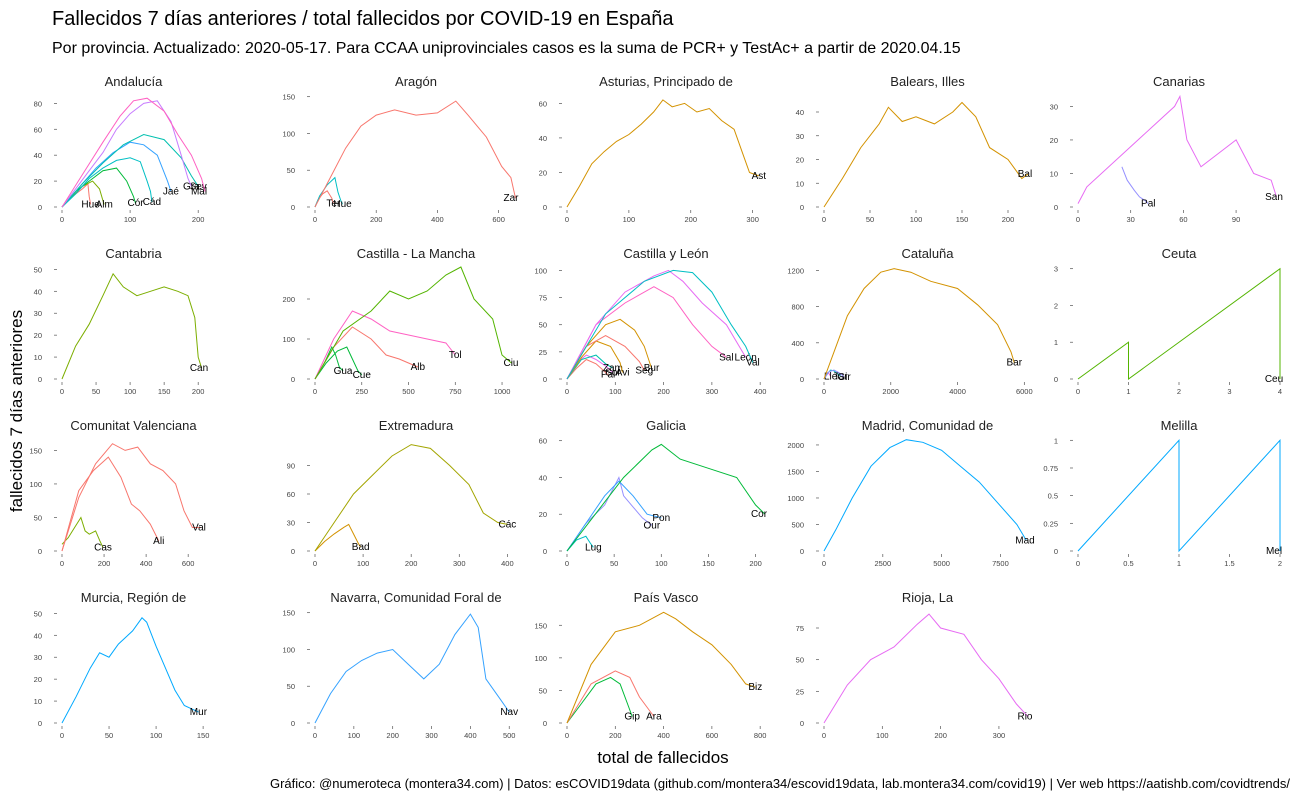  Describe the element at coordinates (199, 712) in the screenshot. I see `series-label: Mur` at that location.